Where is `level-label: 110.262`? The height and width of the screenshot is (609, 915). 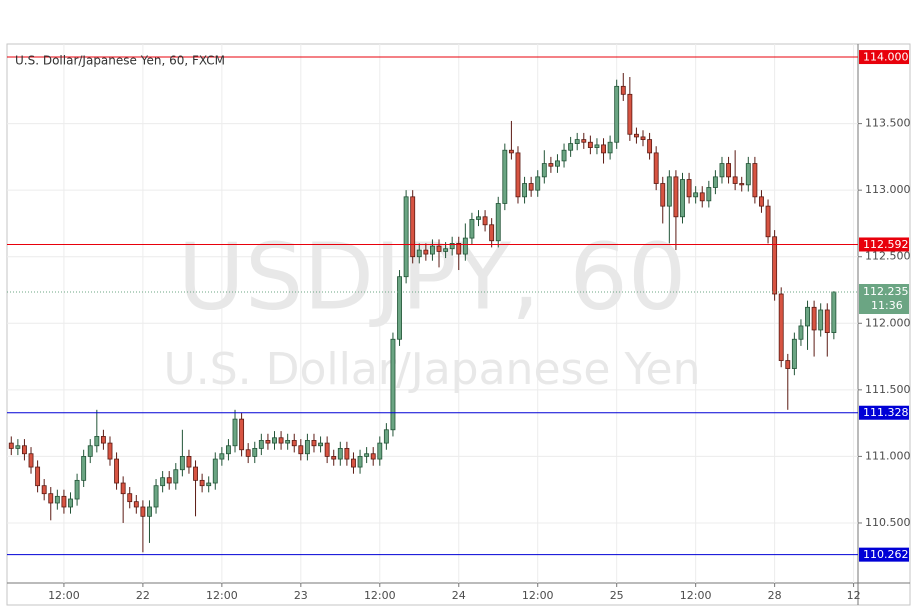
level-label: 110.262 is located at coordinates (886, 554).